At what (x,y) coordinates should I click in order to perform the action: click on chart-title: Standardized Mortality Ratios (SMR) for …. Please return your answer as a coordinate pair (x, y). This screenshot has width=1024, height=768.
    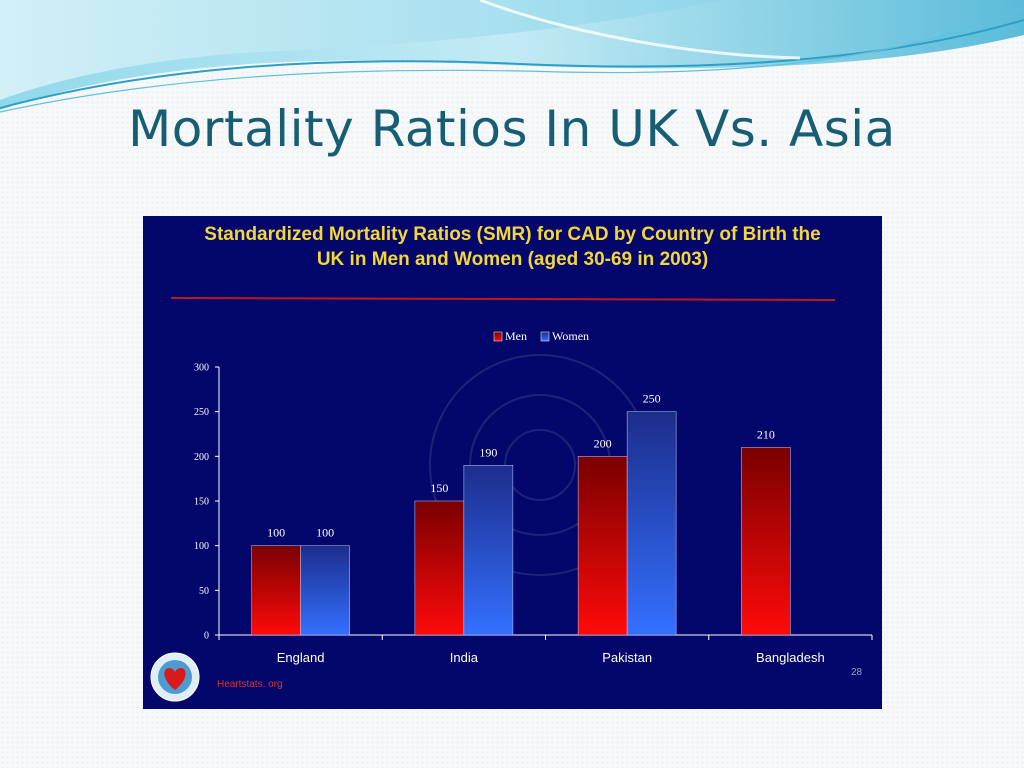
    Looking at the image, I should click on (512, 247).